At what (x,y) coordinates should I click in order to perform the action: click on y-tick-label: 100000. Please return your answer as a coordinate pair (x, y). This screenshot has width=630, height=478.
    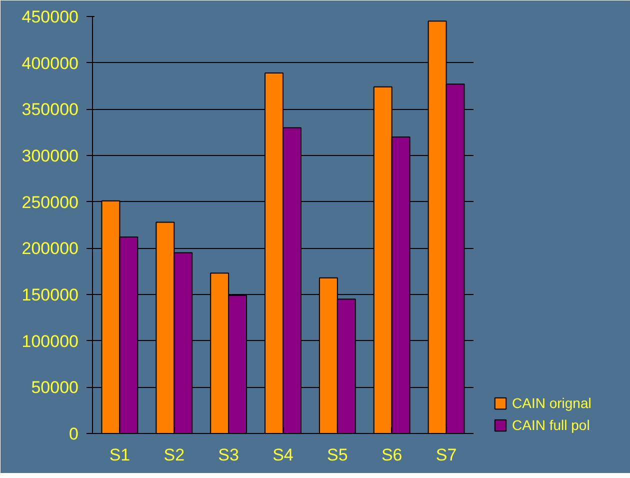
    Looking at the image, I should click on (50, 341).